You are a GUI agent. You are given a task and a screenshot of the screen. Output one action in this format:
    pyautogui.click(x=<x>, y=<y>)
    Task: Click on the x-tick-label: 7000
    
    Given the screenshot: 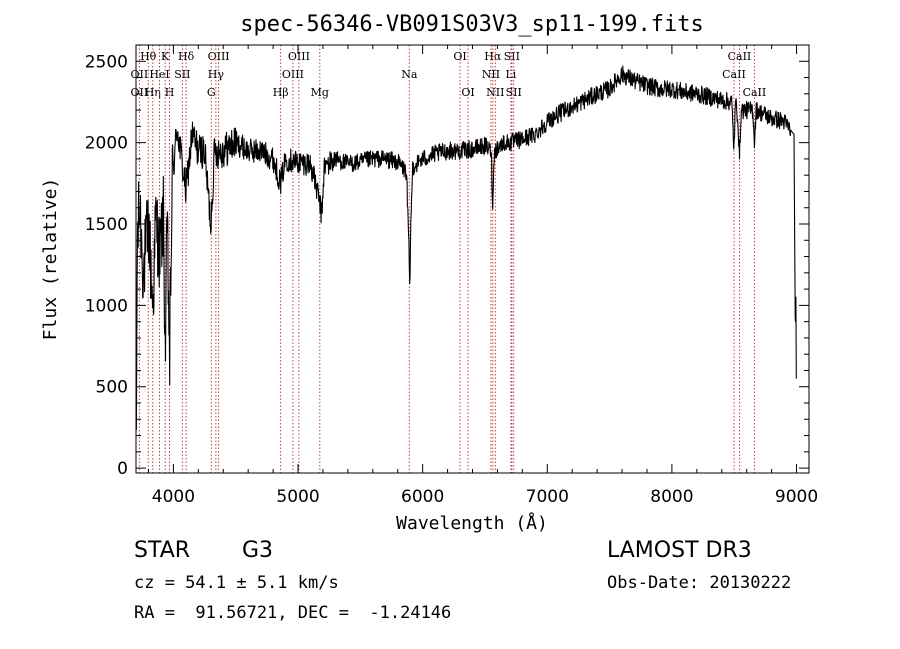 What is the action you would take?
    pyautogui.click(x=547, y=497)
    